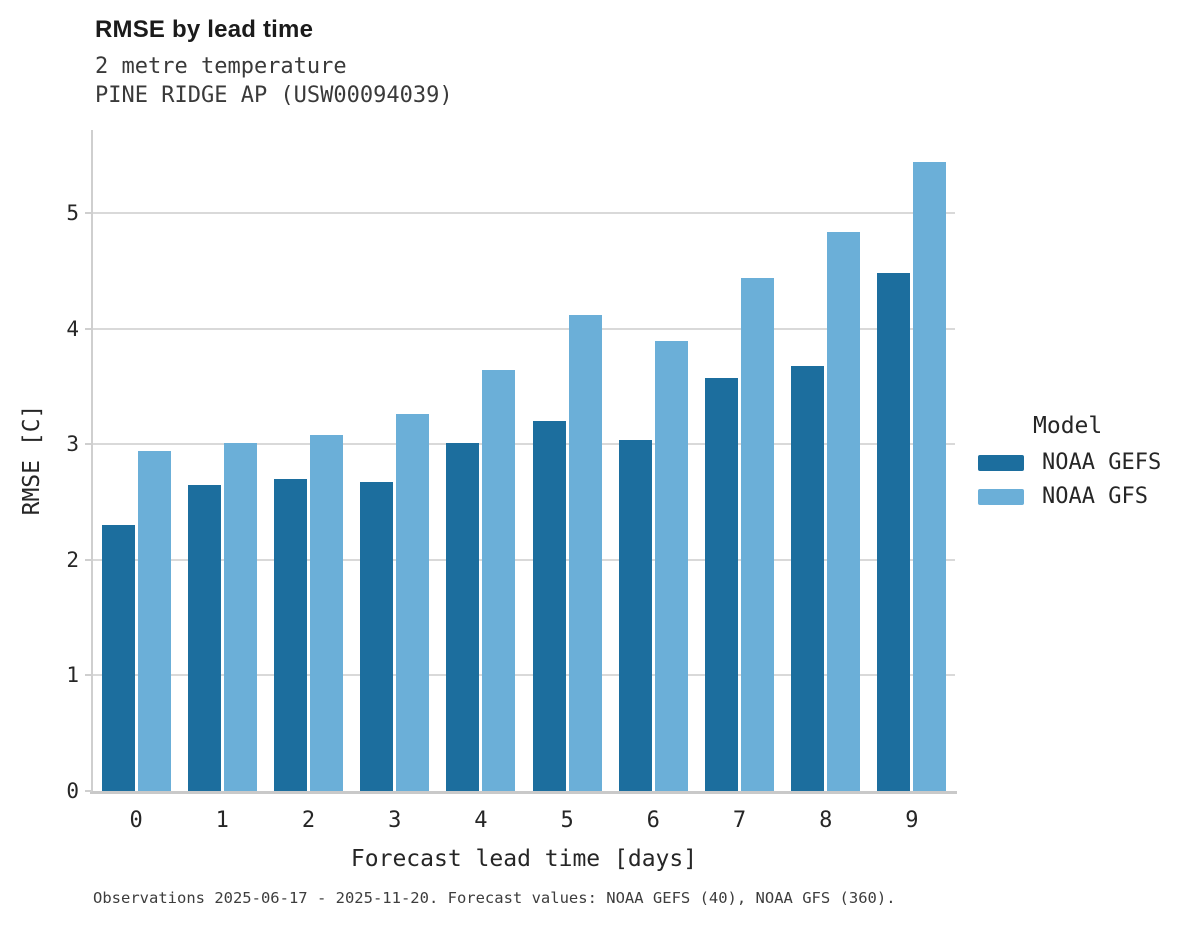 This screenshot has width=1195, height=928. I want to click on x-axis-label: Forecast lead time [days], so click(524, 859).